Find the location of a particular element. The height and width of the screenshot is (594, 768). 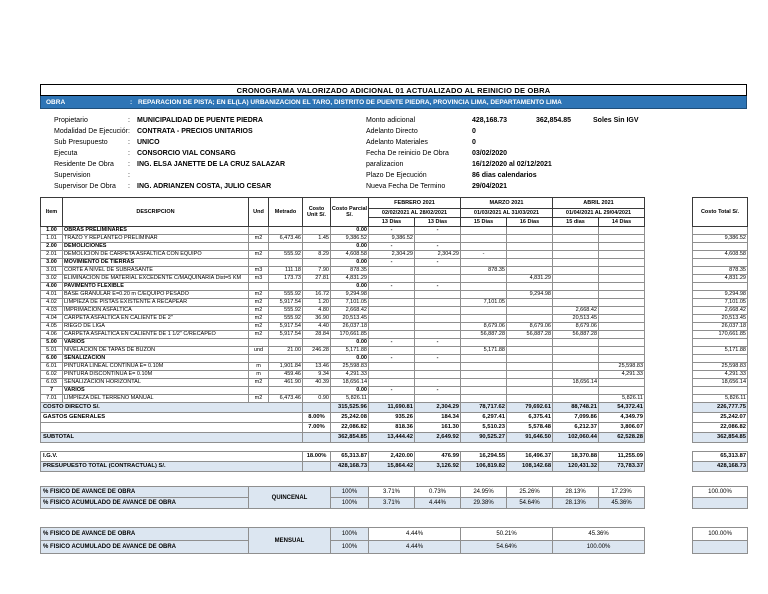

cell-period-2: 161.30 is located at coordinates (437, 427).